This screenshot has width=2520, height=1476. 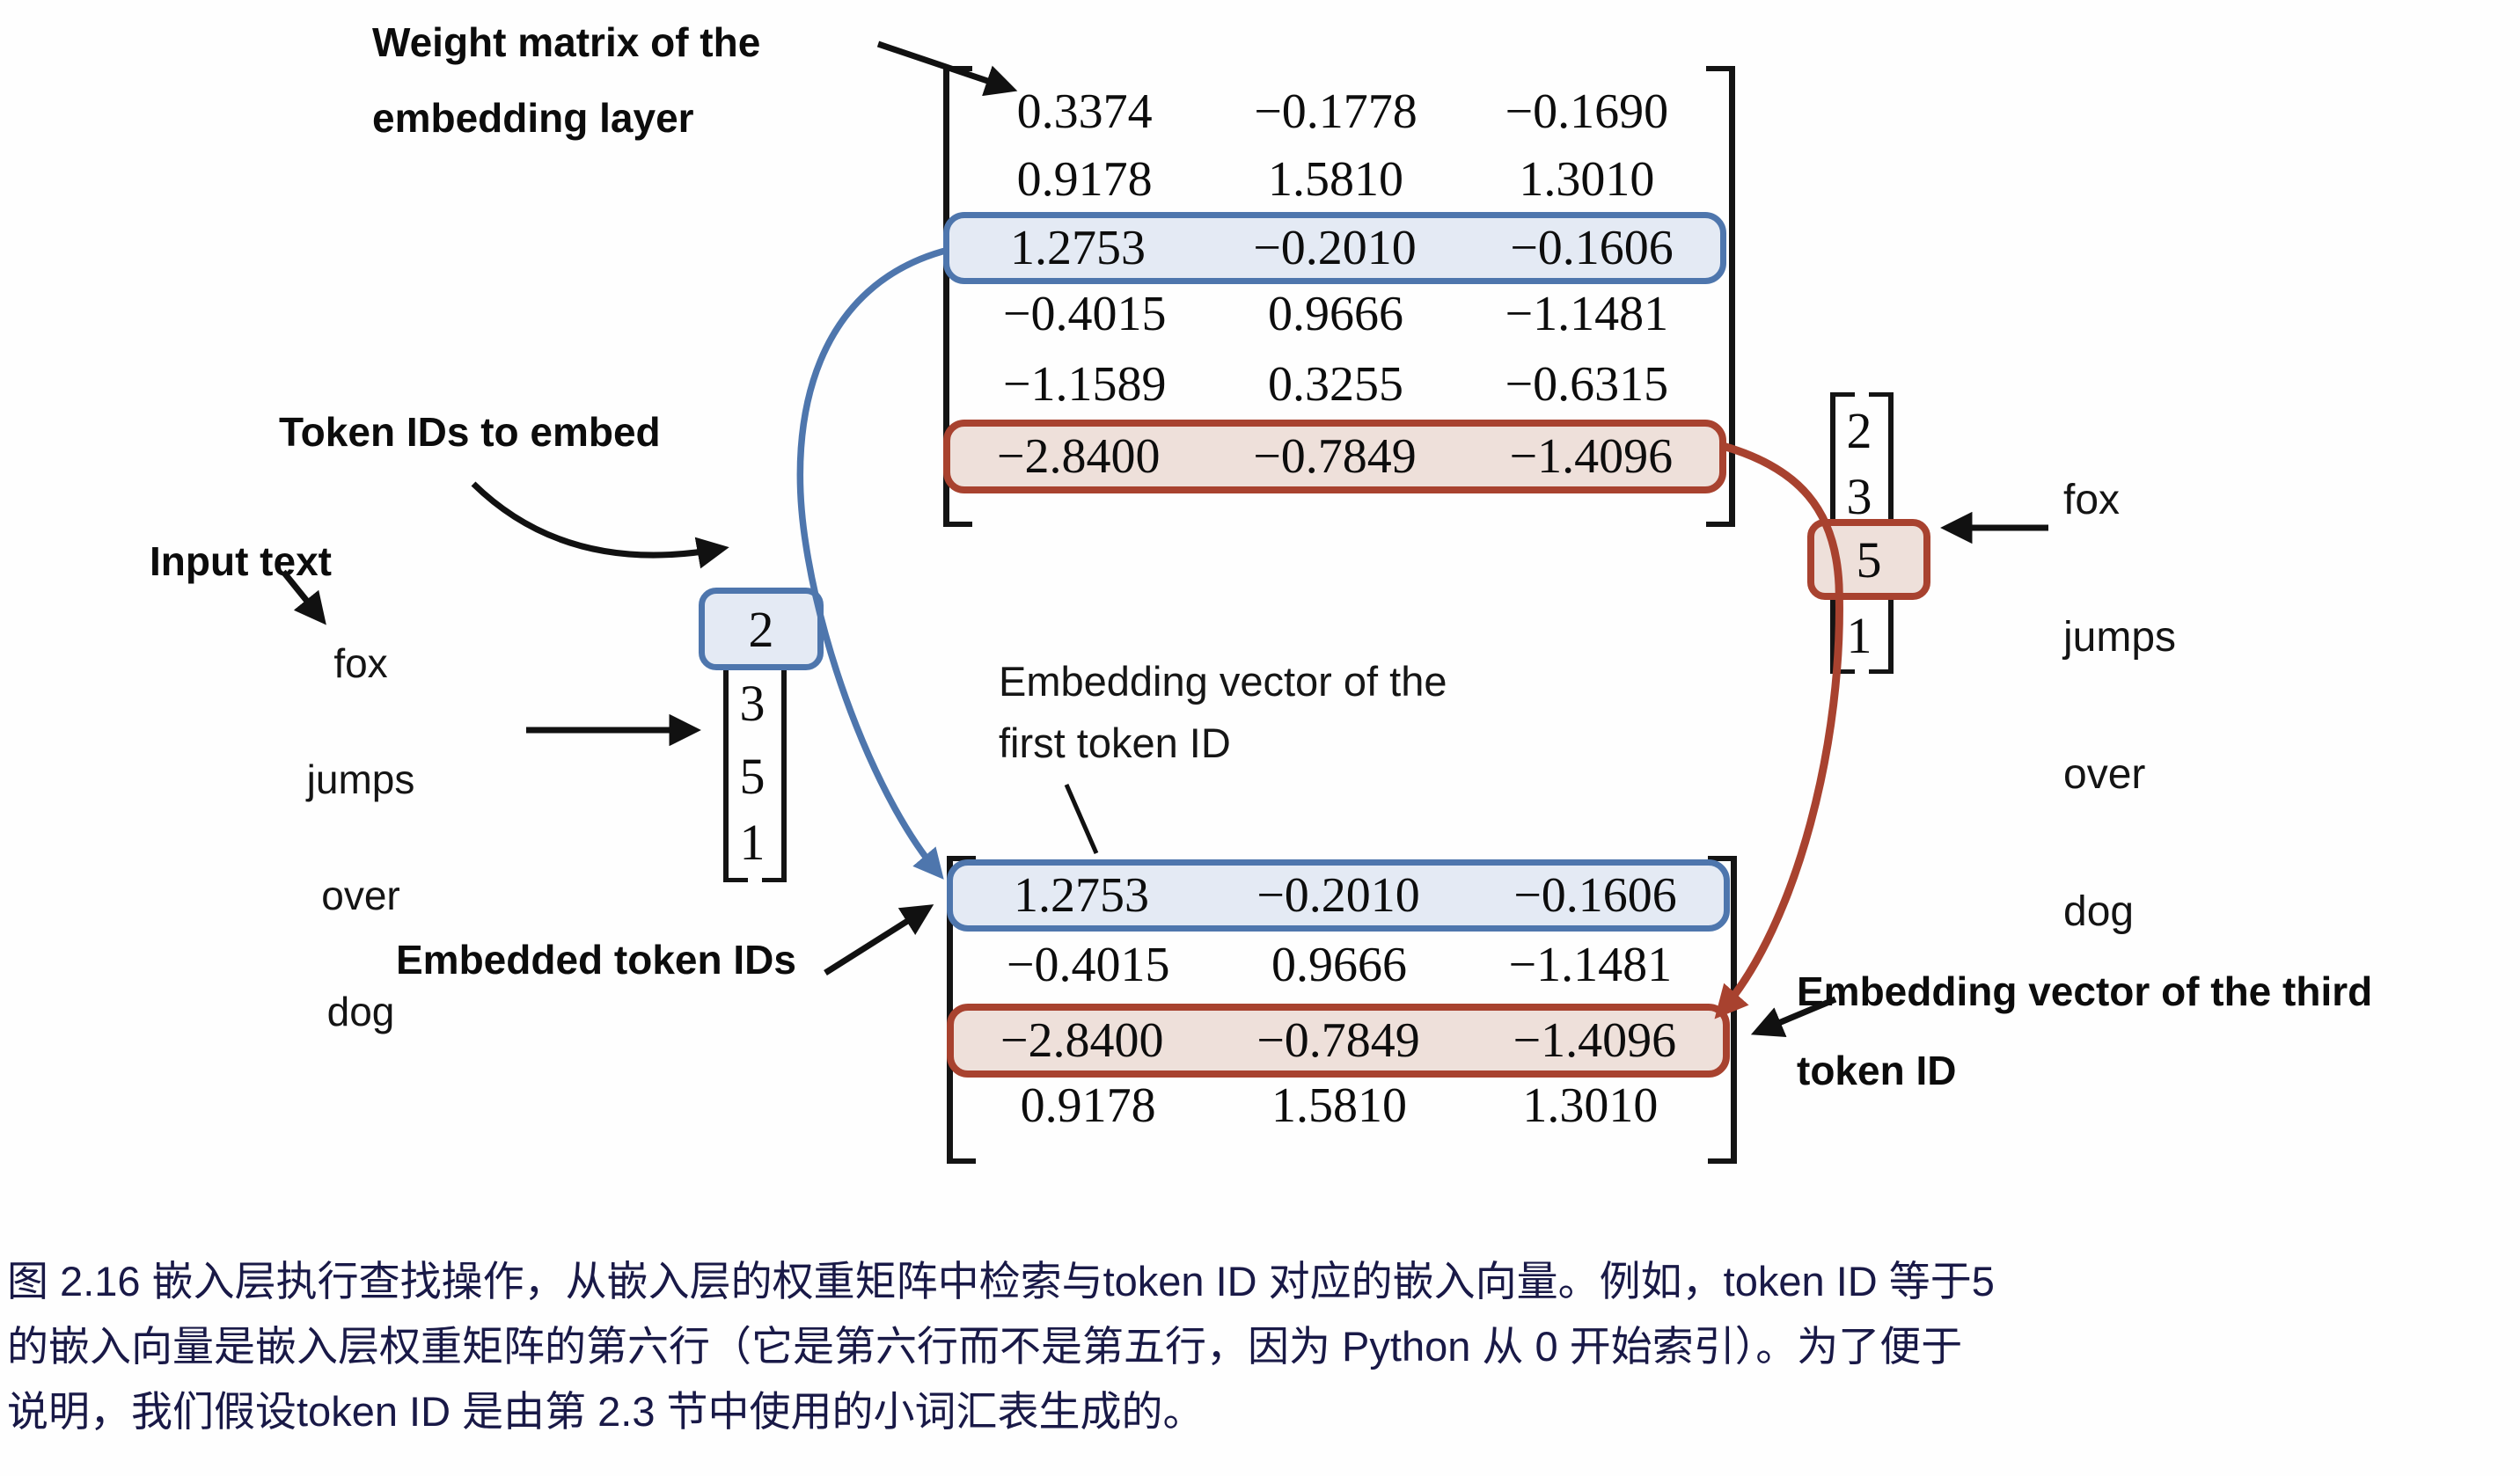 I want to click on third-token-vector-label-line1: Embedding vector of the third, so click(x=2085, y=991).